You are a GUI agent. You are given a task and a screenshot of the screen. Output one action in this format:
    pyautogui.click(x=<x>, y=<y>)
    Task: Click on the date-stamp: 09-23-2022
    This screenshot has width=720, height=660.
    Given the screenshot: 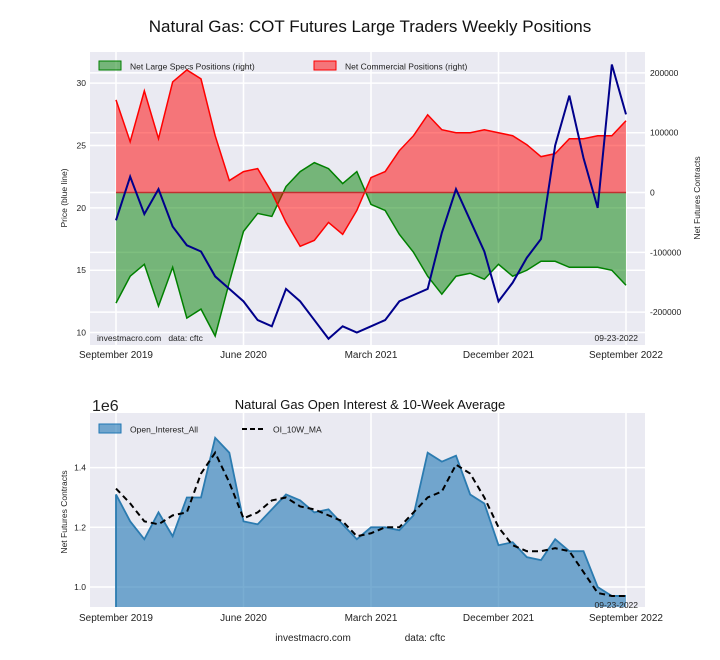 What is the action you would take?
    pyautogui.click(x=617, y=338)
    